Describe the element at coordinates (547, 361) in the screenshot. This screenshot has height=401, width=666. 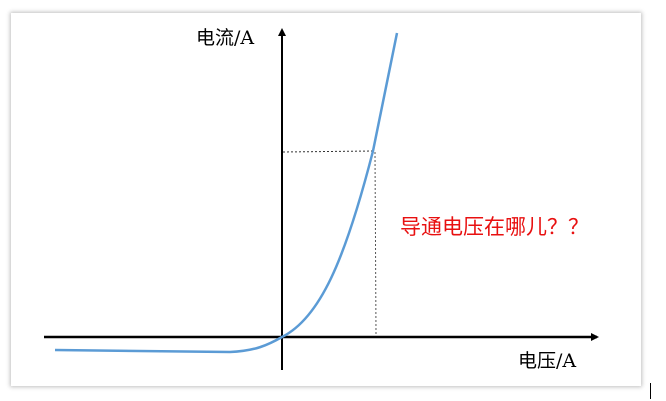
I see `x-axis-label: 电压/A` at that location.